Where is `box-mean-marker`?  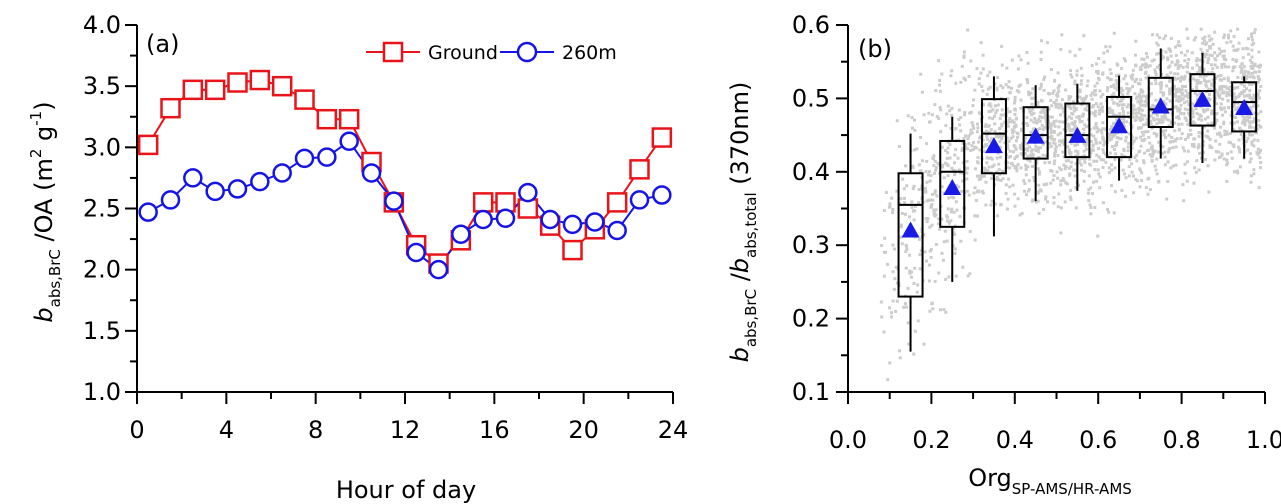 box-mean-marker is located at coordinates (1035, 135).